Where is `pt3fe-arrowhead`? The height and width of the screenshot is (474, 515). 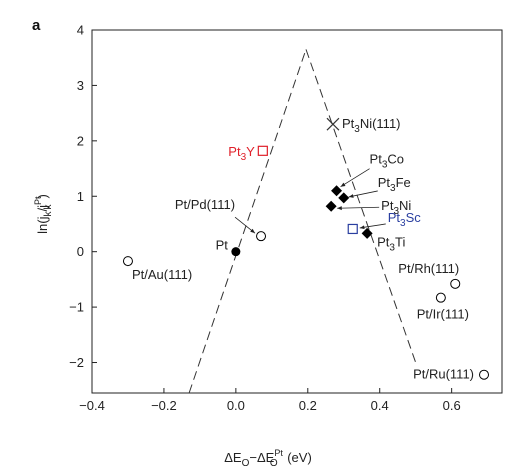 pt3fe-arrowhead is located at coordinates (351, 196).